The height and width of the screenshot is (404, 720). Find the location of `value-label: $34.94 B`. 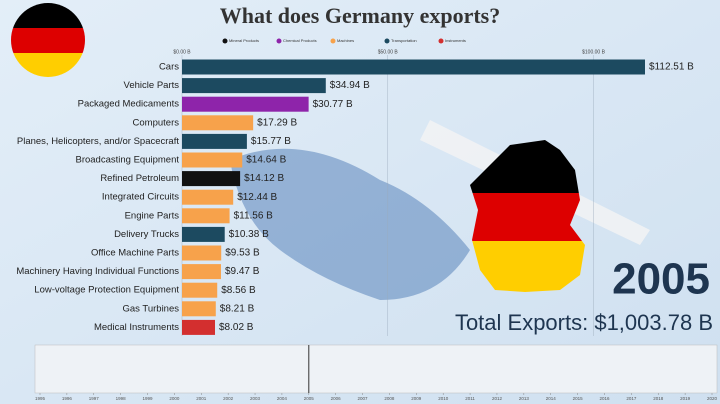

value-label: $34.94 B is located at coordinates (350, 85).